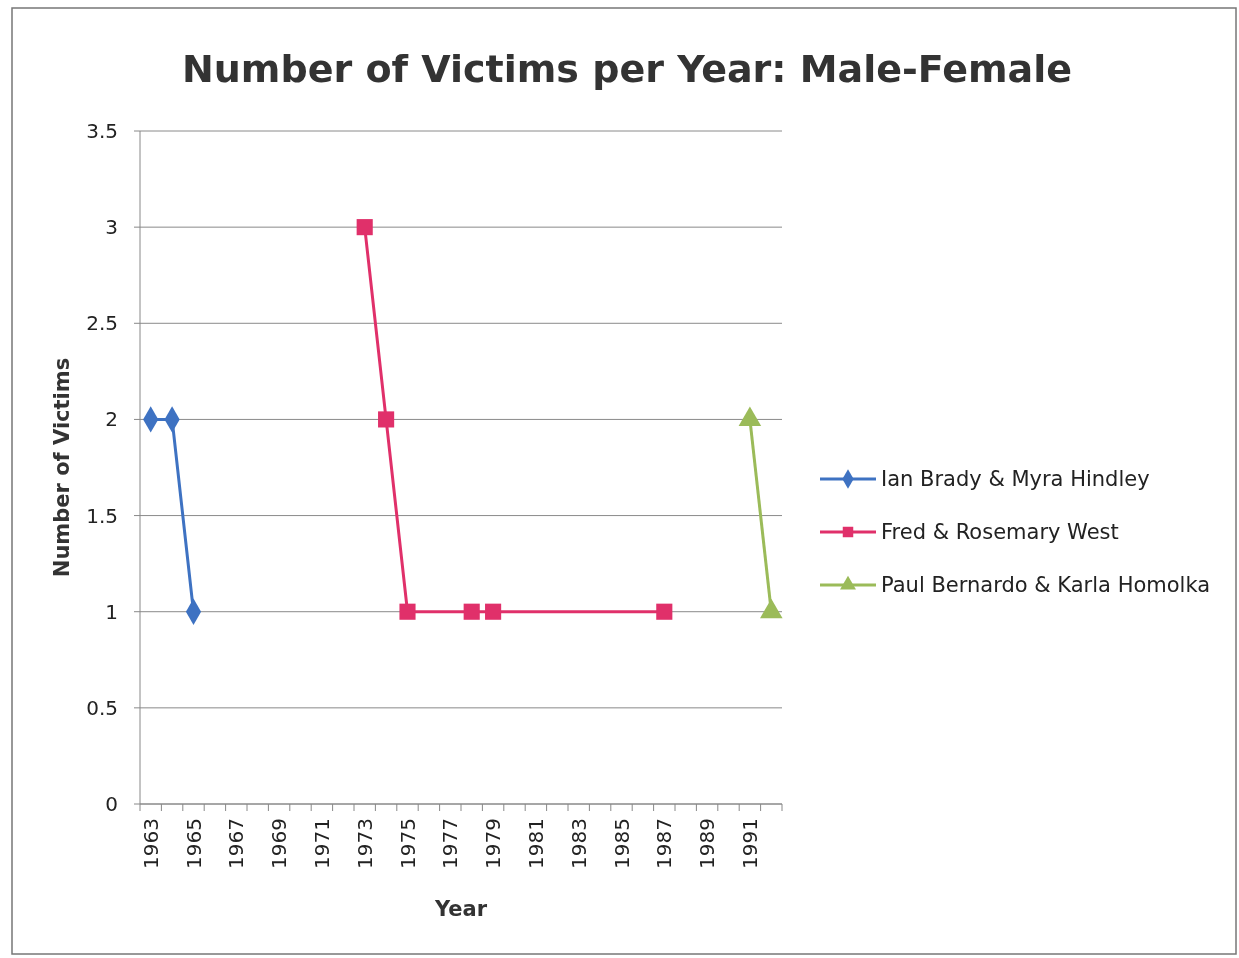  I want to click on x-tick-label: 1981, so click(535, 843).